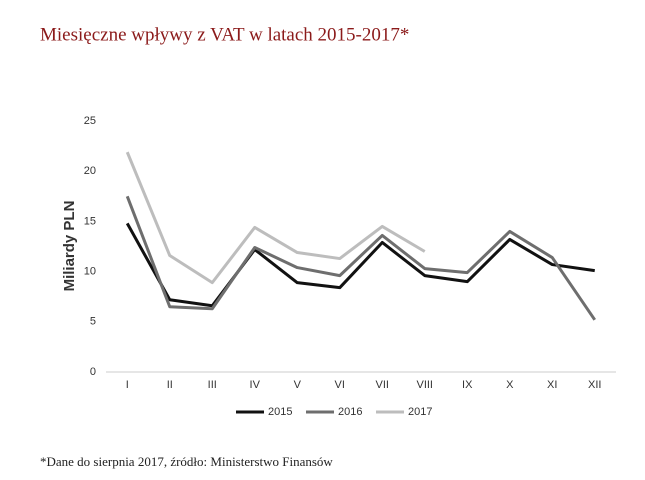  Describe the element at coordinates (69, 246) in the screenshot. I see `y-axis-title: Miliardy PLN` at that location.